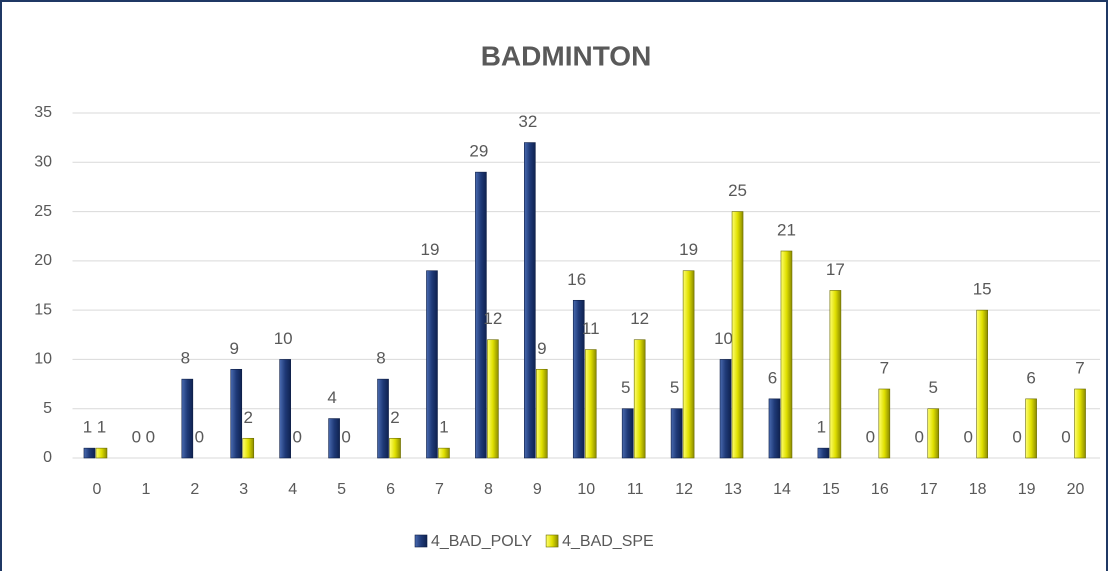 The width and height of the screenshot is (1108, 571). I want to click on x-tick-label: 14, so click(782, 489).